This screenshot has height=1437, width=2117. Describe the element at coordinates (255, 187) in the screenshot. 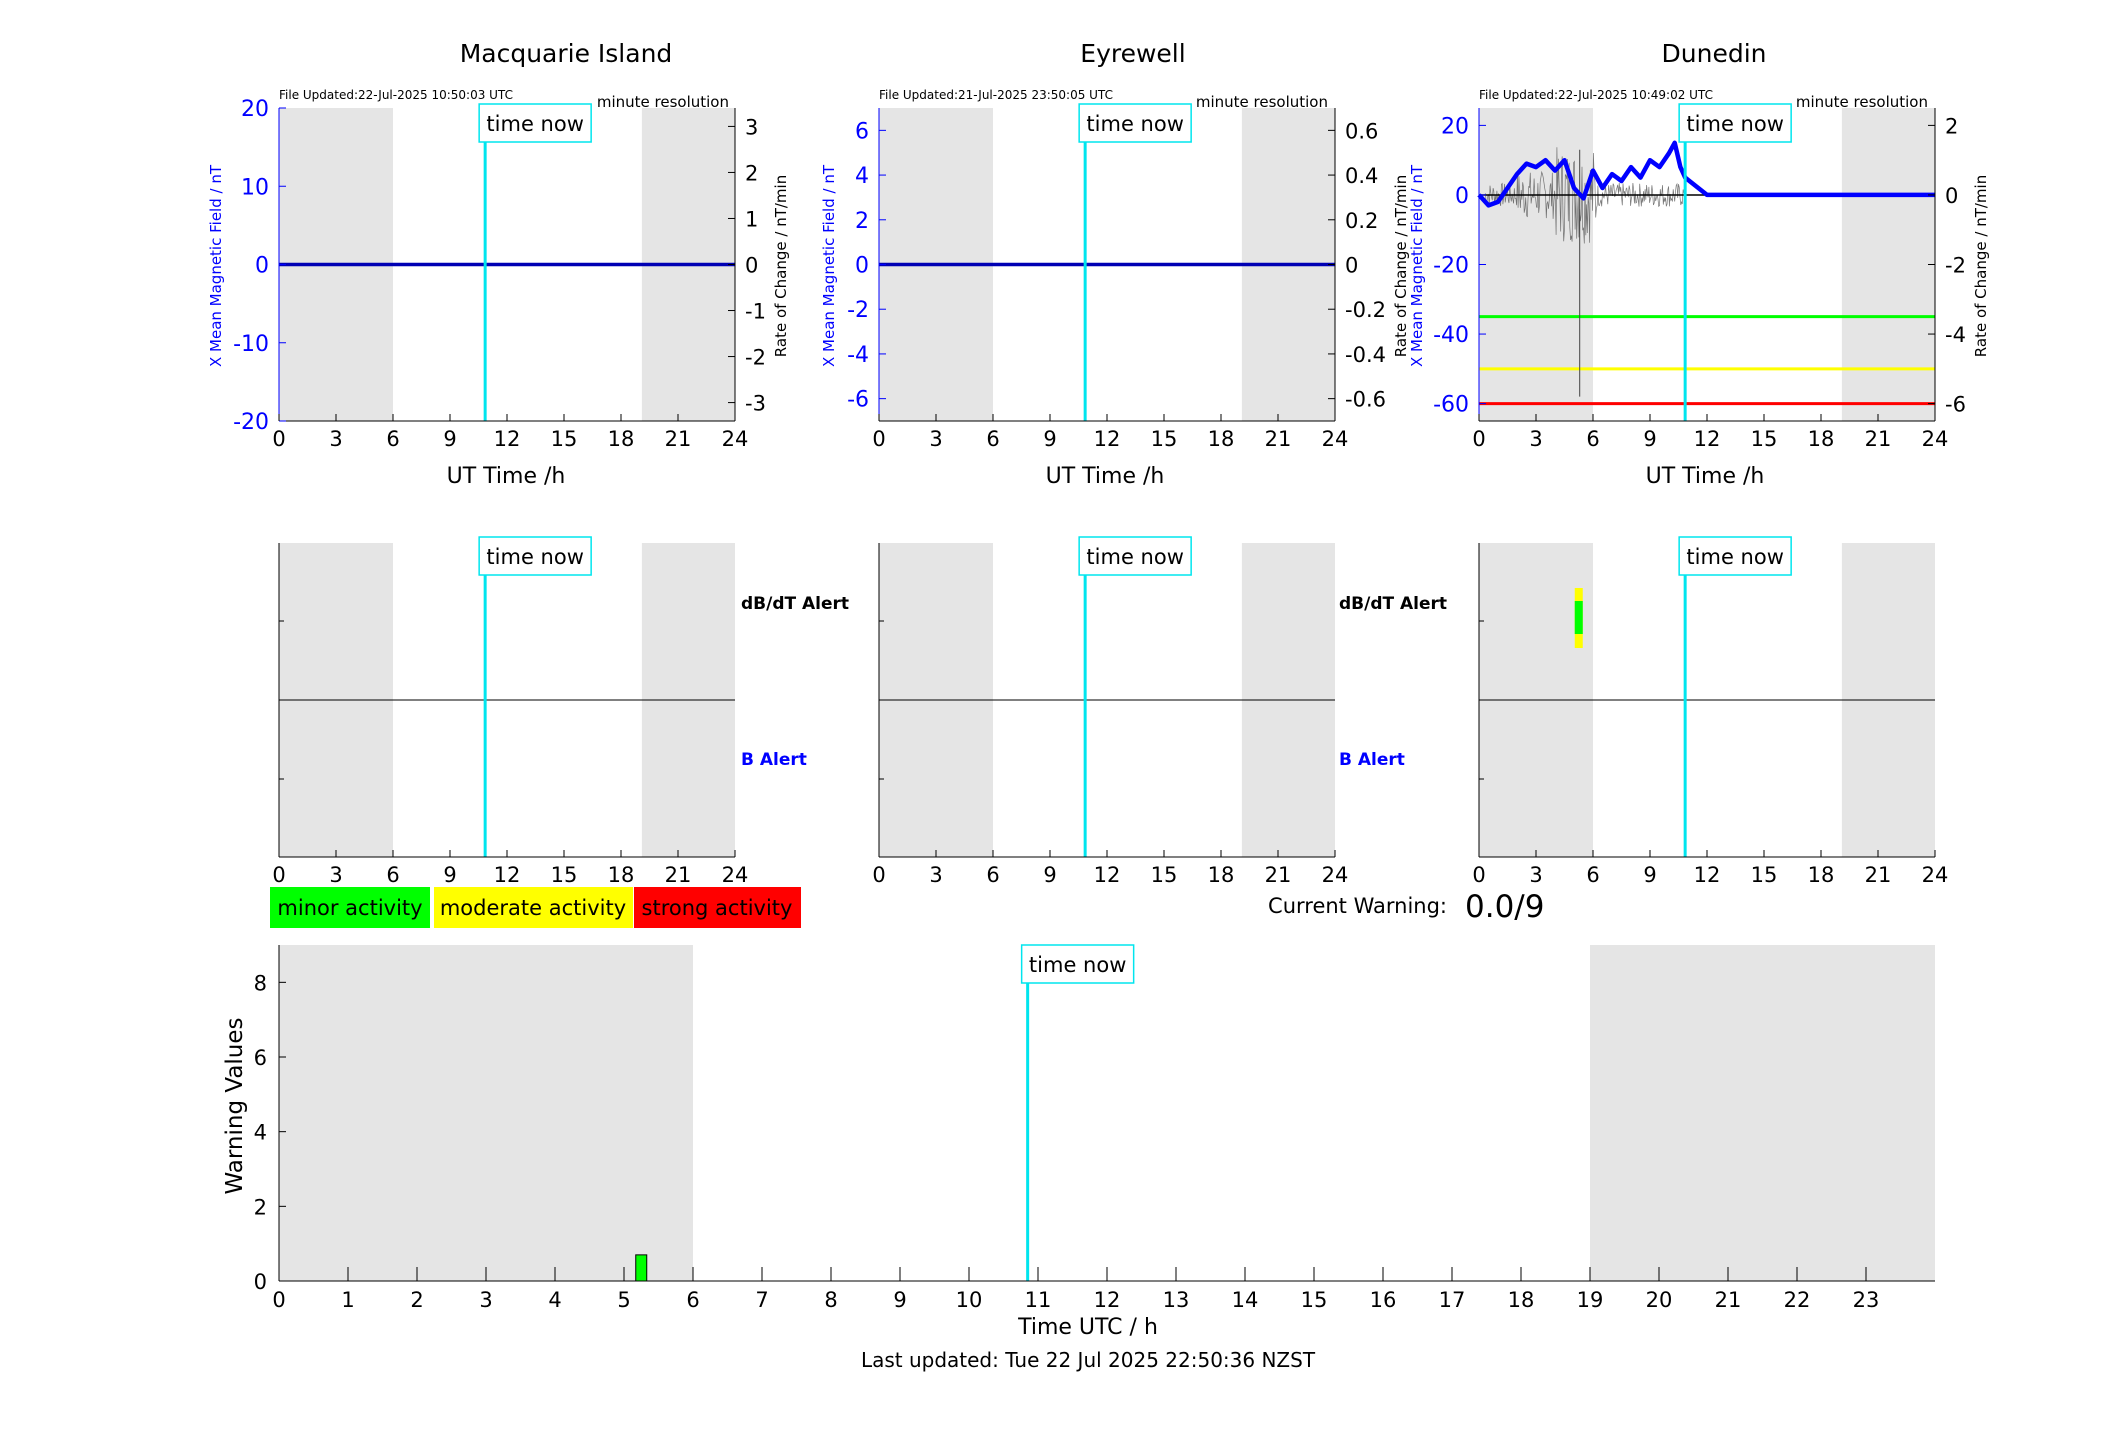

I see `y-tick-label: 10` at that location.